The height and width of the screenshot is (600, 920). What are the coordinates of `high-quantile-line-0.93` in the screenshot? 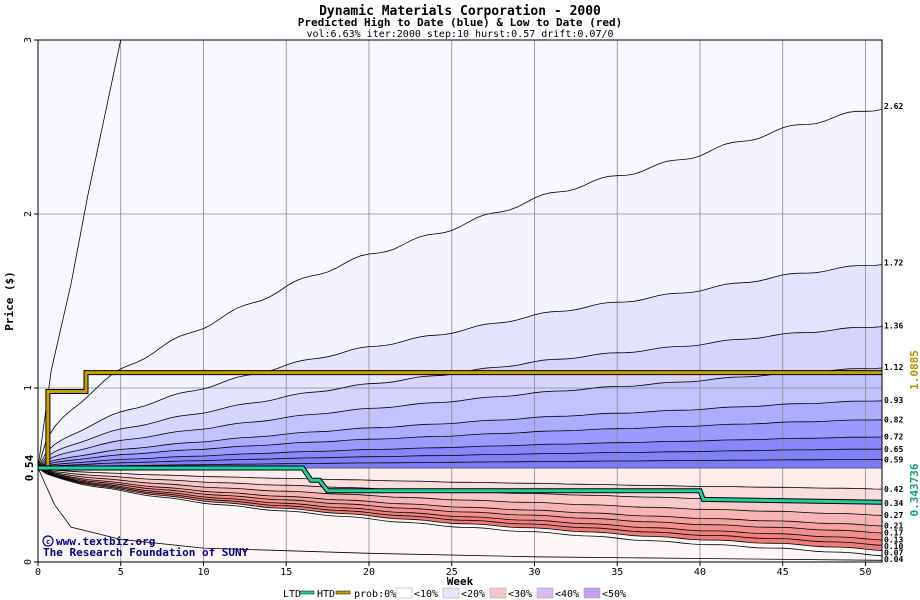 It's located at (460, 434).